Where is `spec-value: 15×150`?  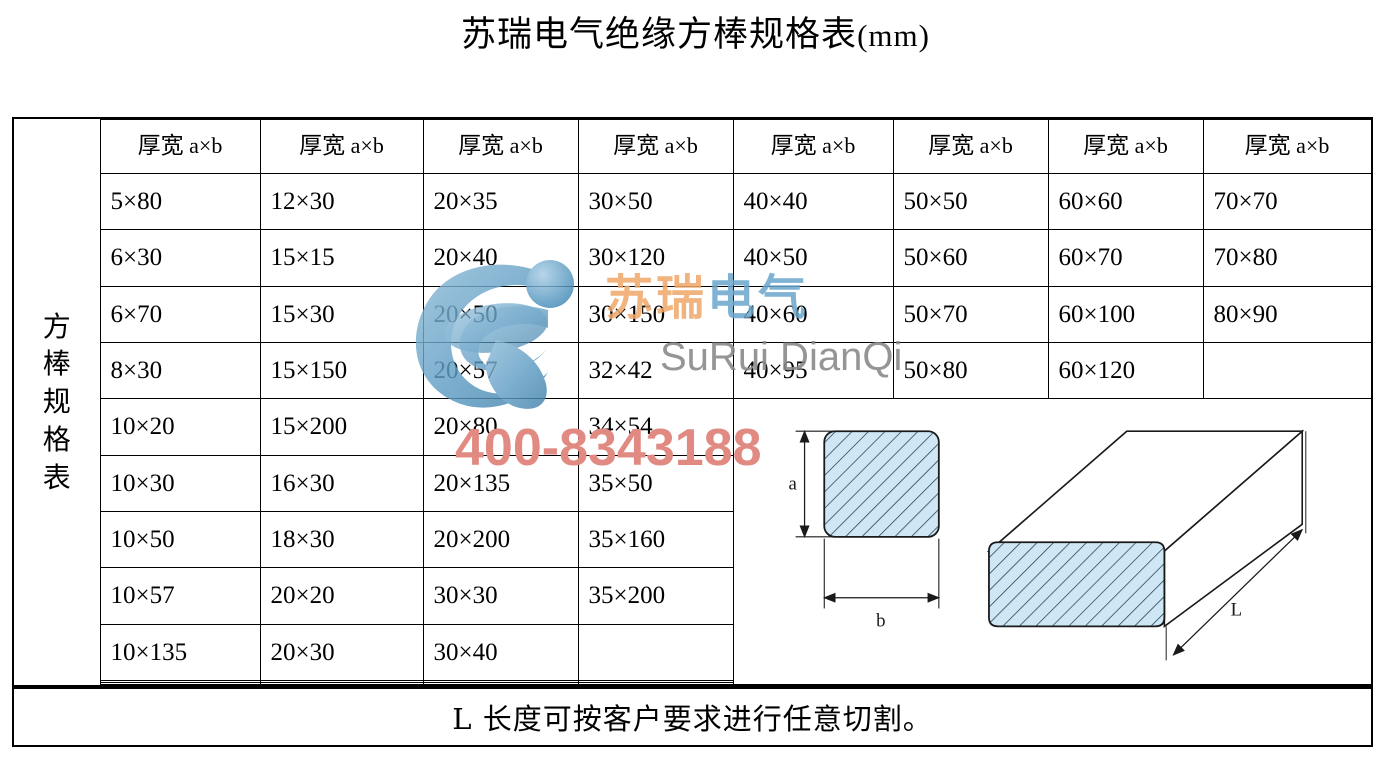 spec-value: 15×150 is located at coordinates (309, 370).